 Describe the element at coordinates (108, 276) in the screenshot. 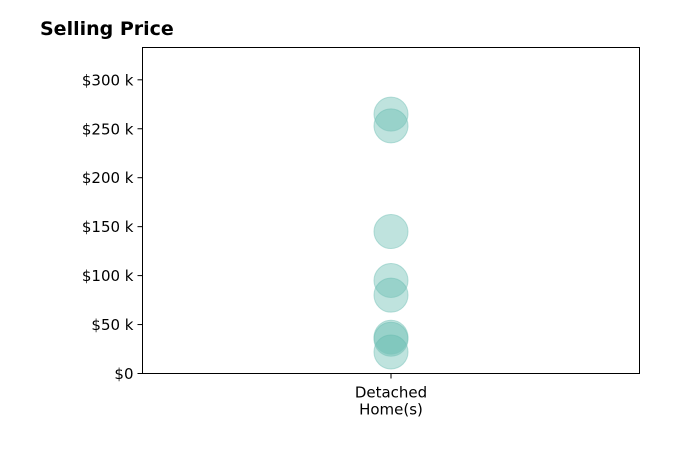

I see `y-tick-label: $100 k` at that location.